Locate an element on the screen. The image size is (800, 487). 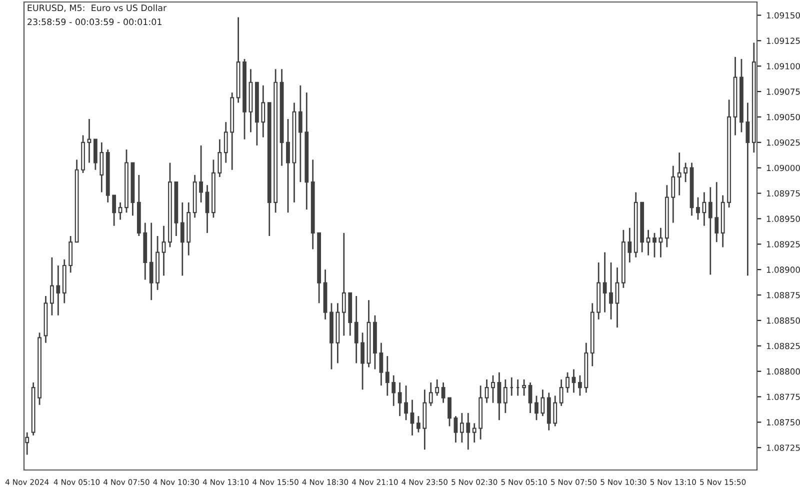
y-tick-label: 1.09025 is located at coordinates (783, 142).